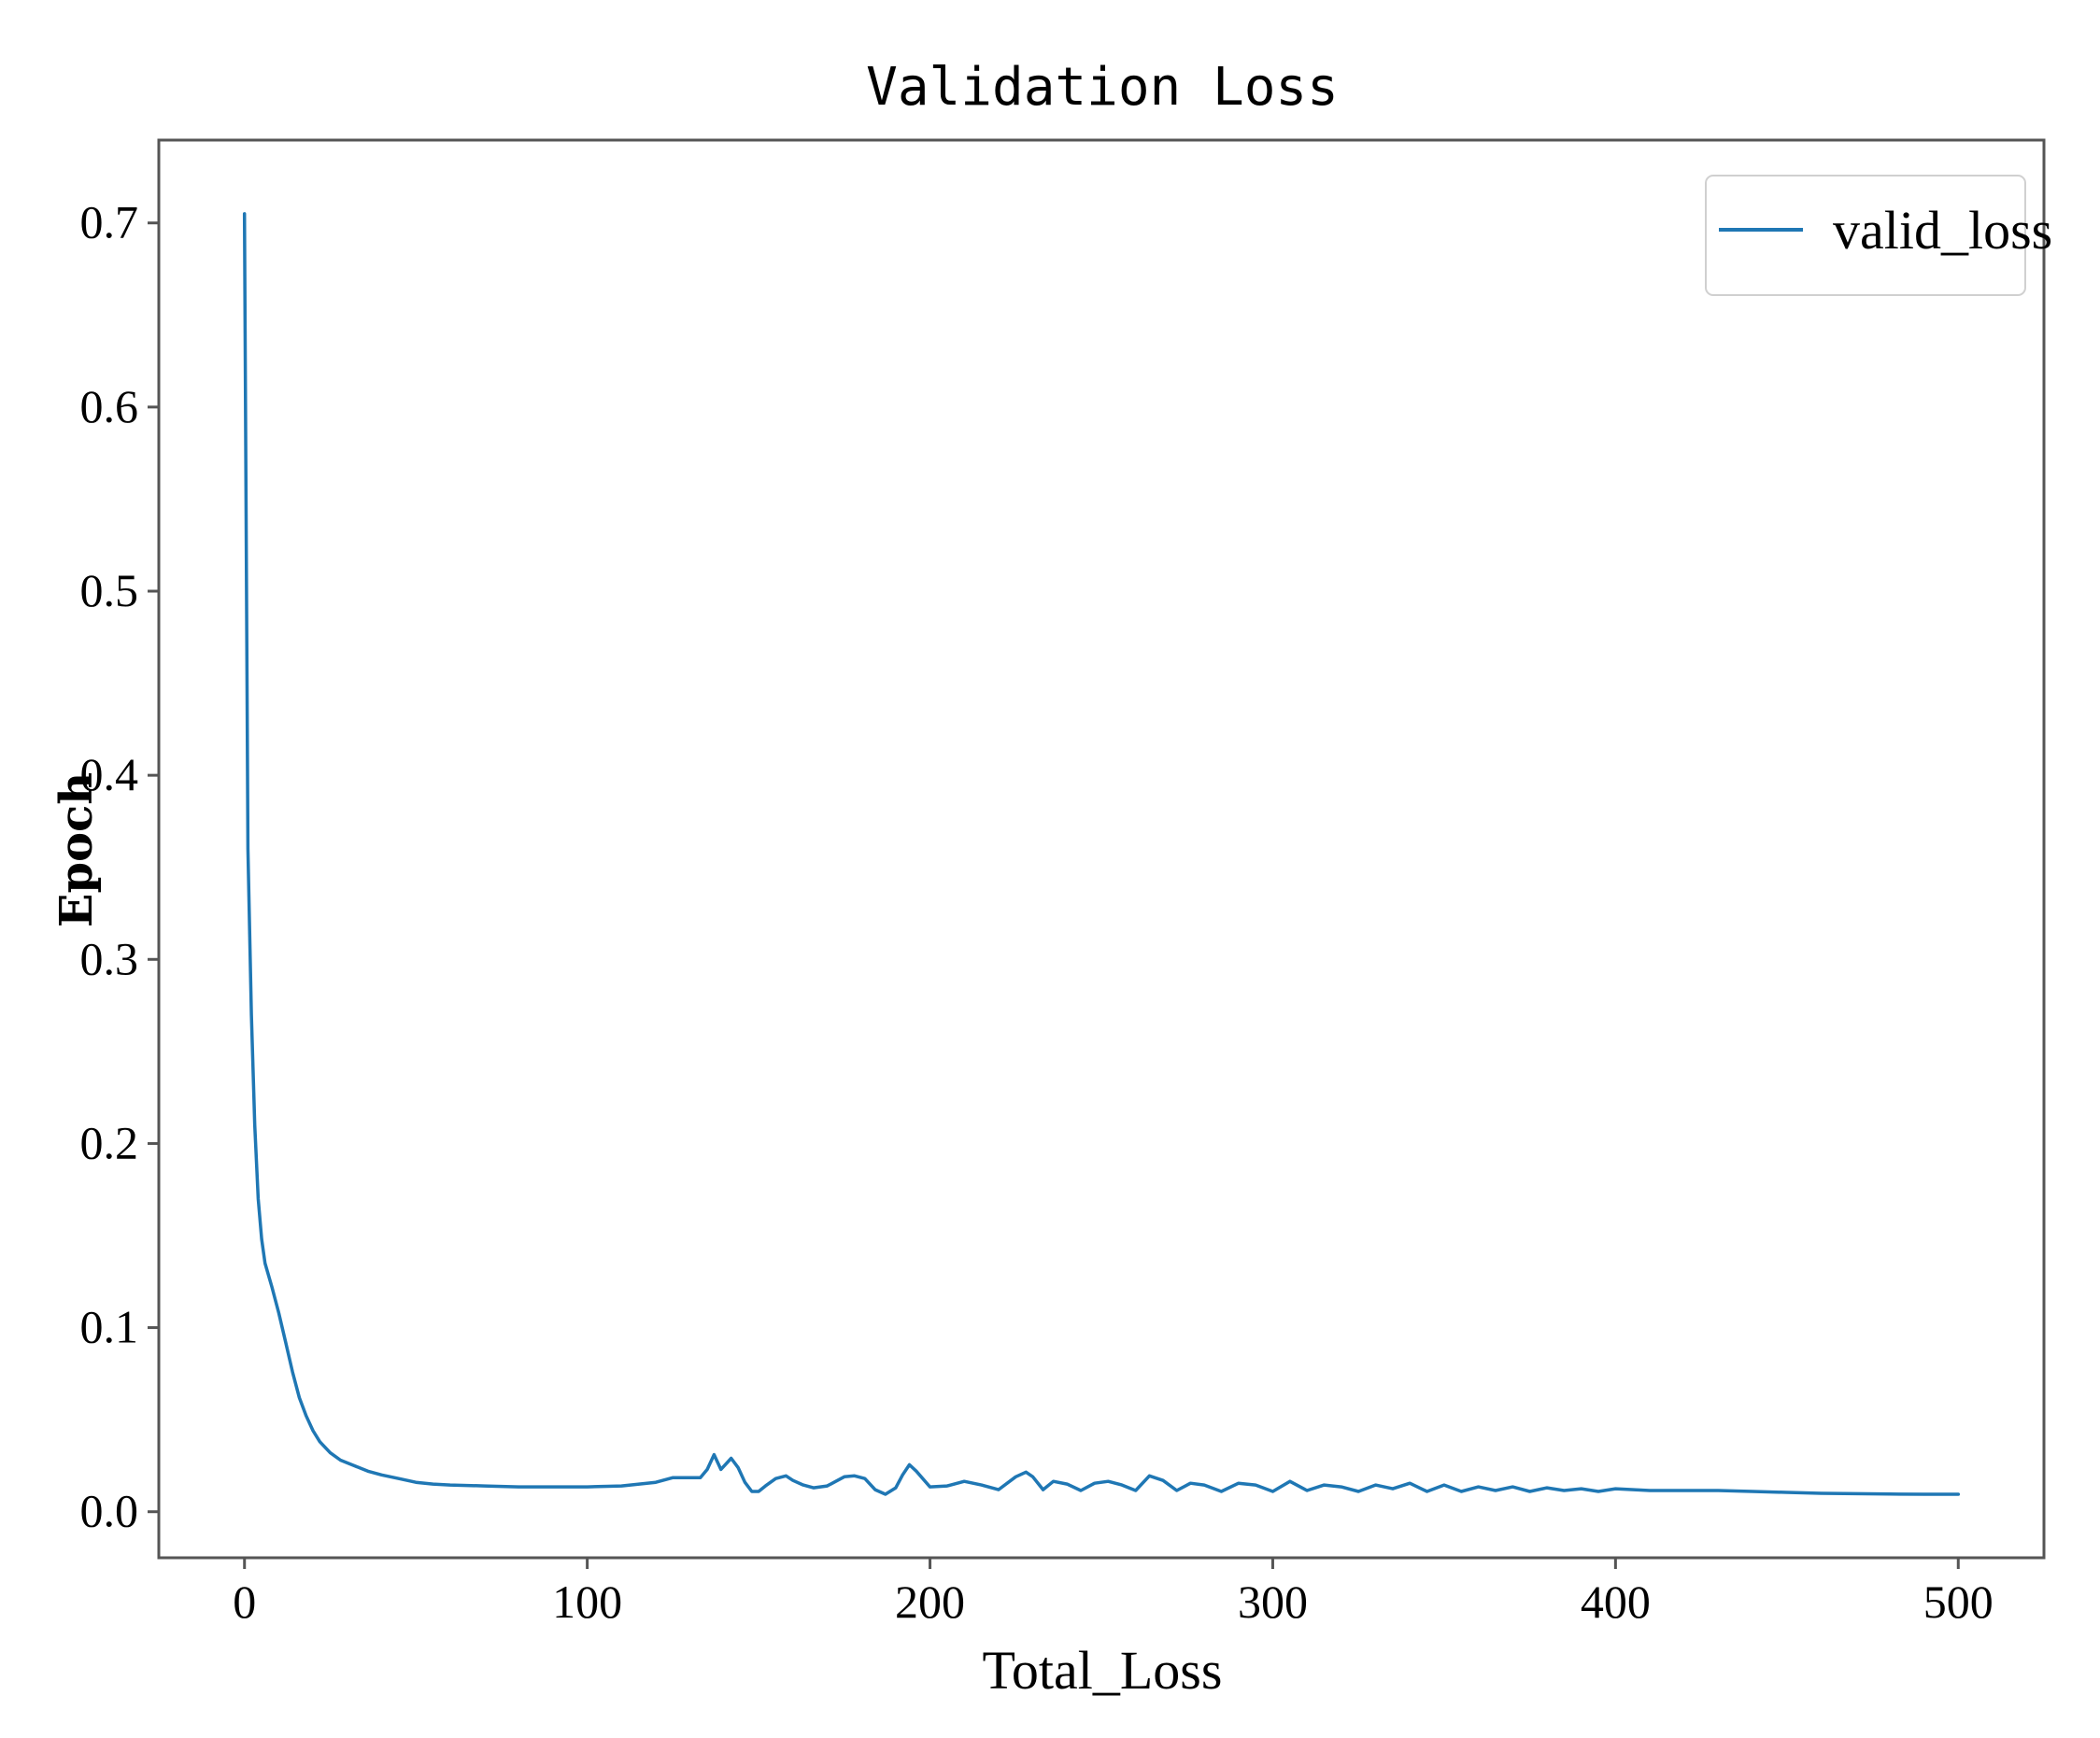 The width and height of the screenshot is (2100, 1738). What do you see at coordinates (245, 1602) in the screenshot?
I see `x-tick-label: 0` at bounding box center [245, 1602].